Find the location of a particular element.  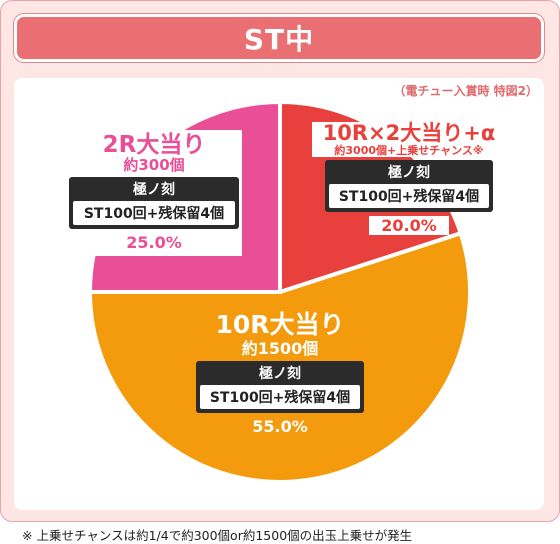

slice-count: 約1500個 is located at coordinates (280, 348).